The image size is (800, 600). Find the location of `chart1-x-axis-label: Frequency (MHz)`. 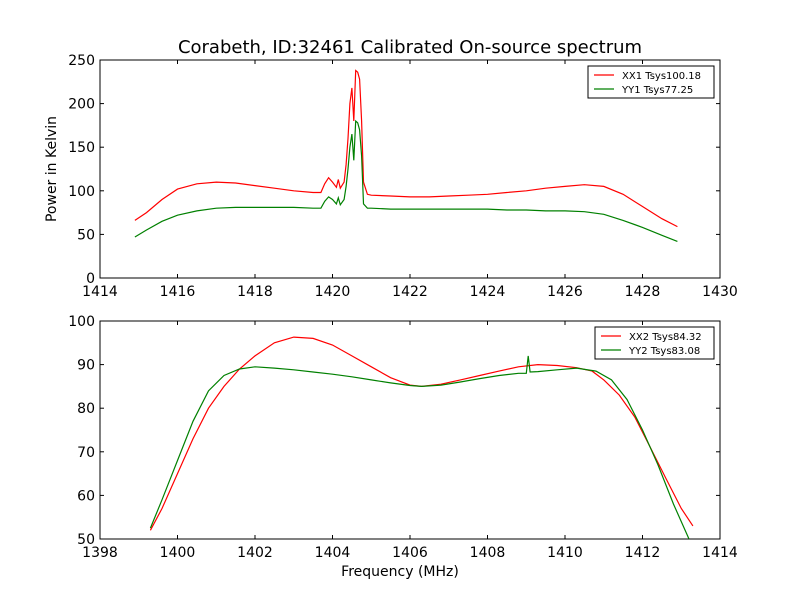

chart1-x-axis-label: Frequency (MHz) is located at coordinates (400, 572).